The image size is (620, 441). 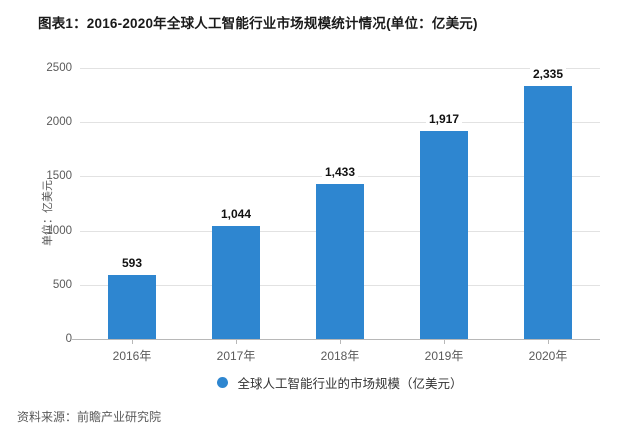 I want to click on x-tick-label-2016年: 2016年, so click(x=132, y=356).